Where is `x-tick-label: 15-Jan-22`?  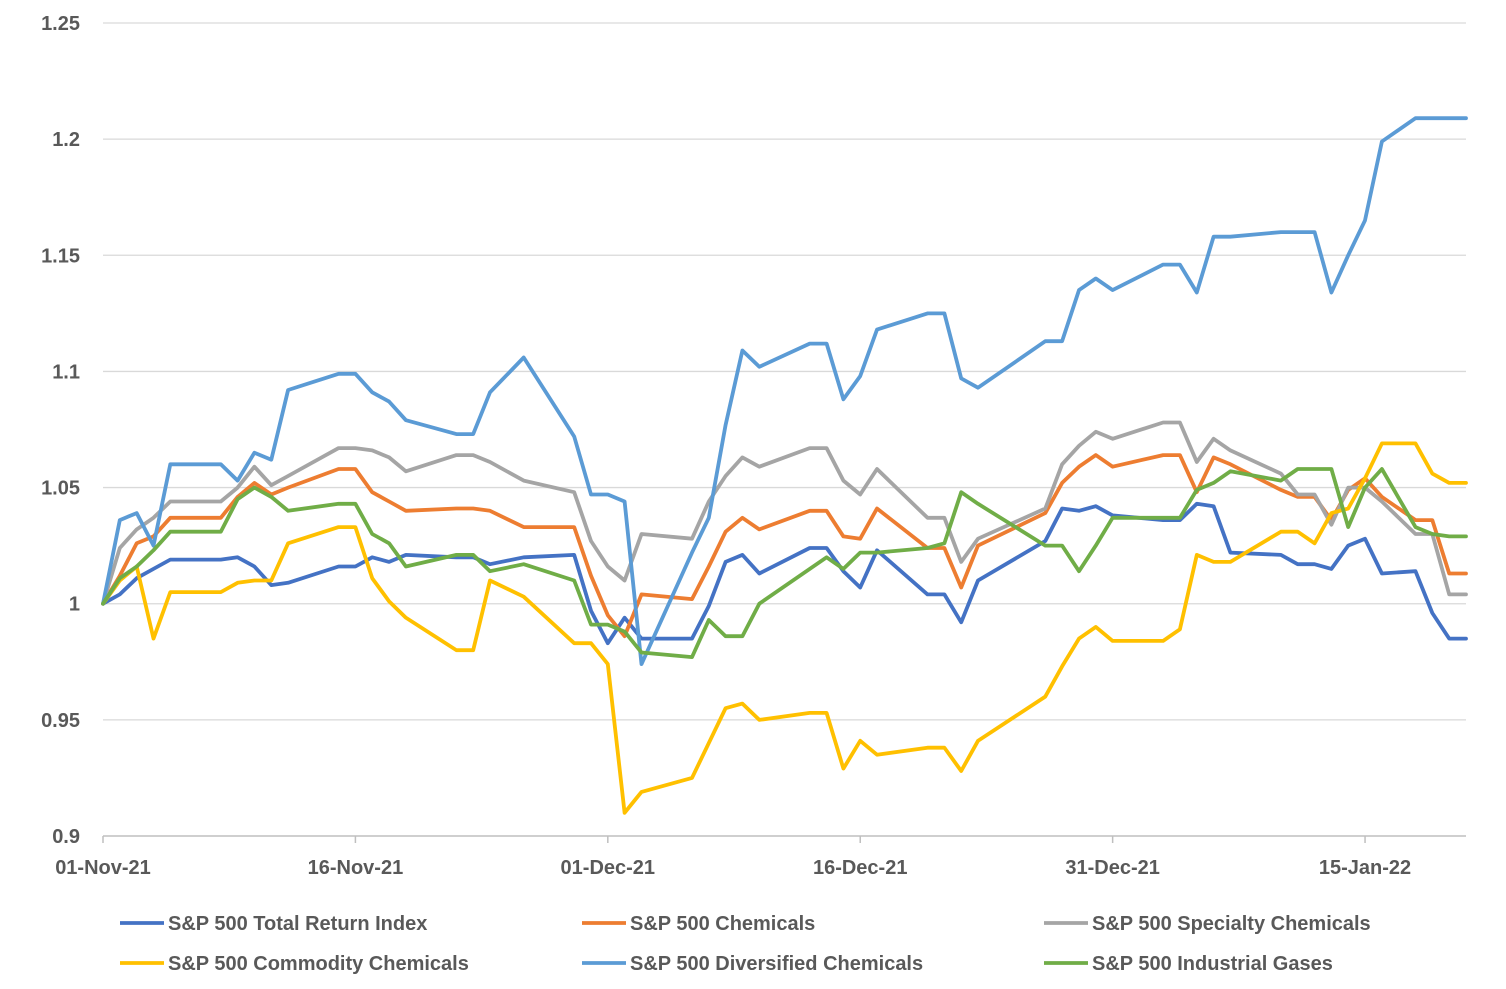
x-tick-label: 15-Jan-22 is located at coordinates (1365, 868).